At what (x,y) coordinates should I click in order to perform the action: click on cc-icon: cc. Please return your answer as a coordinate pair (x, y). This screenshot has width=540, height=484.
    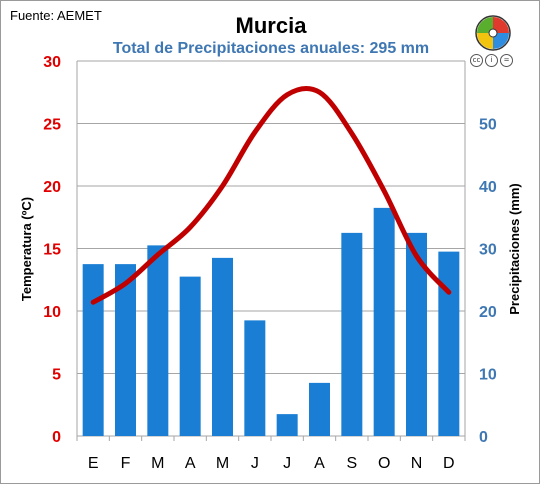
    Looking at the image, I should click on (476, 60).